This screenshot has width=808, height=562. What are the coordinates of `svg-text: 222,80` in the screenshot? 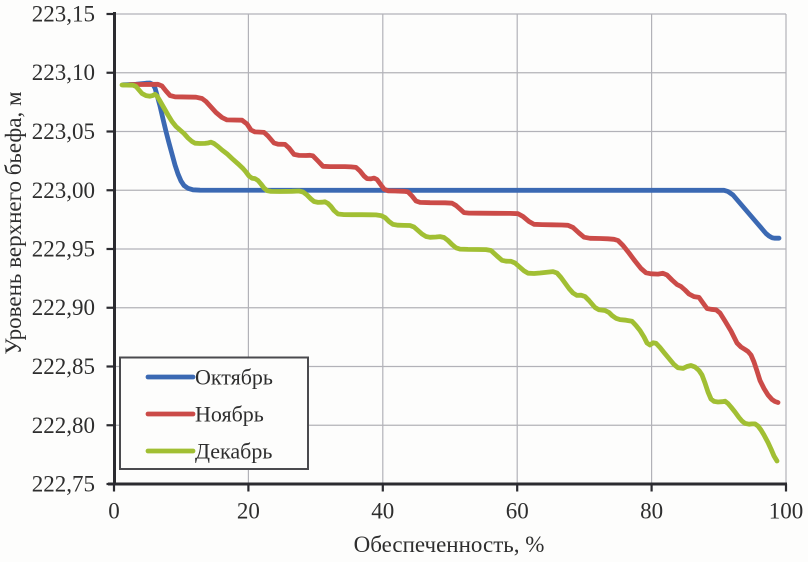 It's located at (63, 425).